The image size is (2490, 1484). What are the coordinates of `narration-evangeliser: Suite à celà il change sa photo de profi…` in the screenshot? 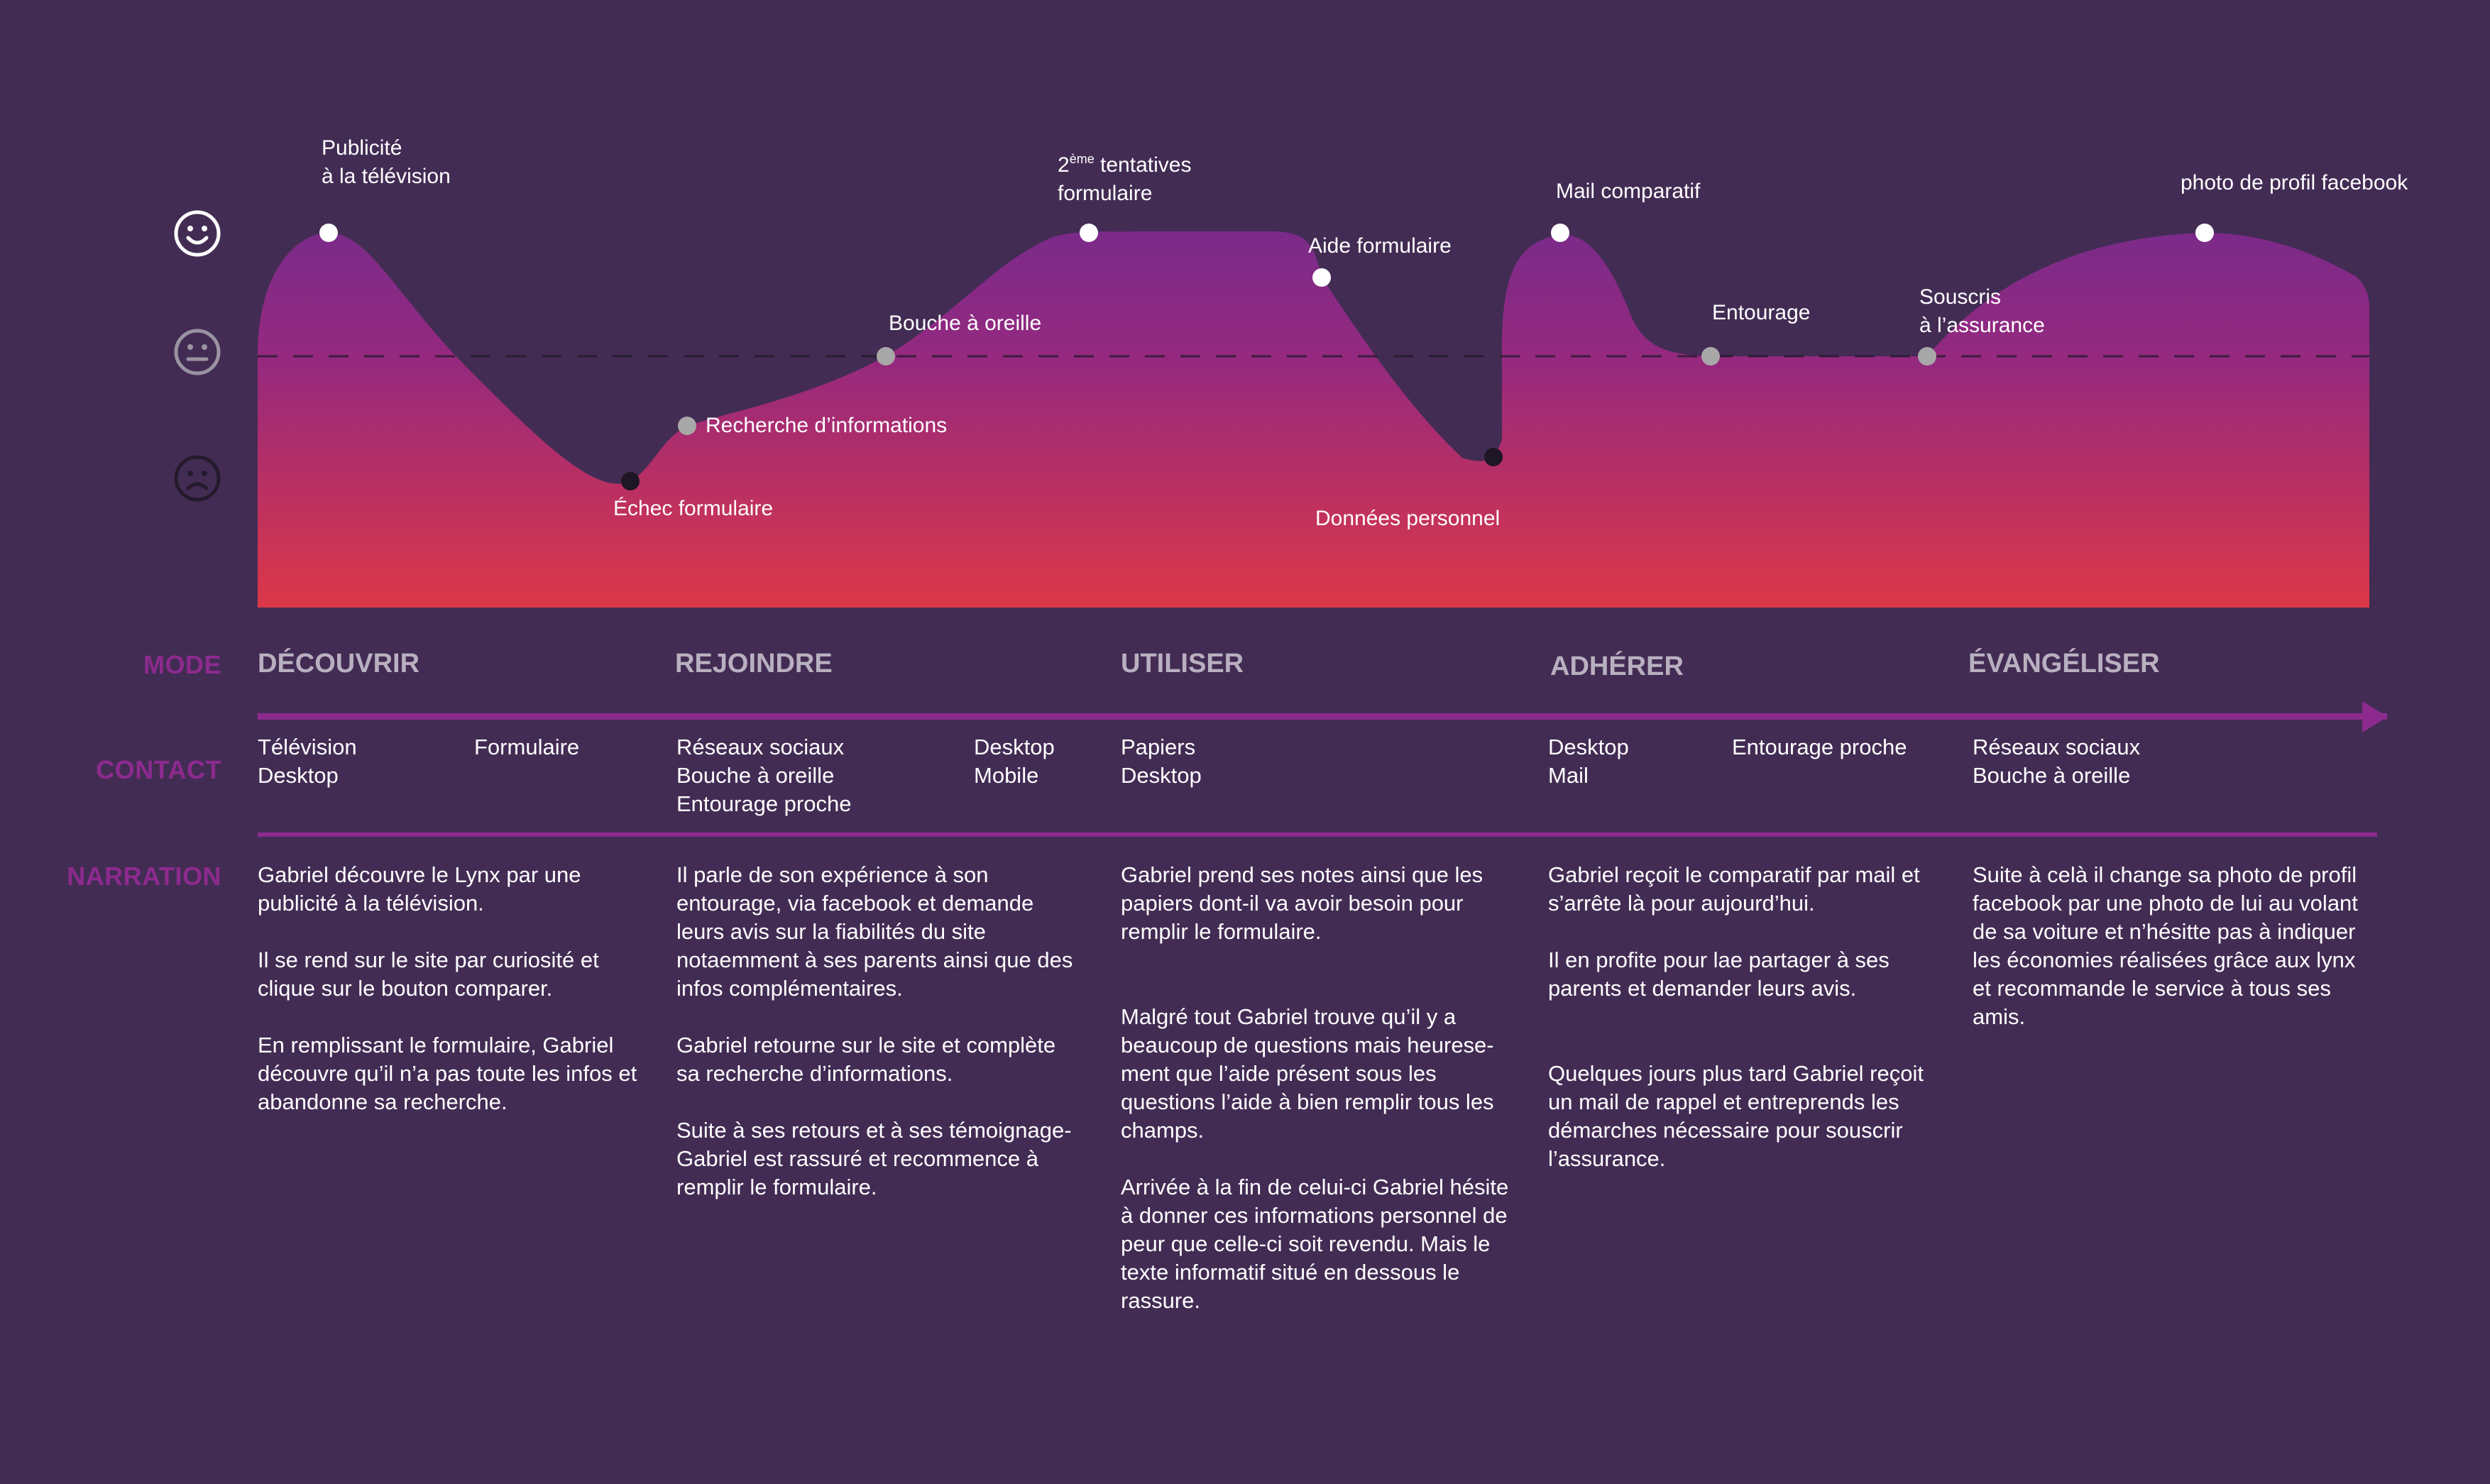 It's located at (2165, 945).